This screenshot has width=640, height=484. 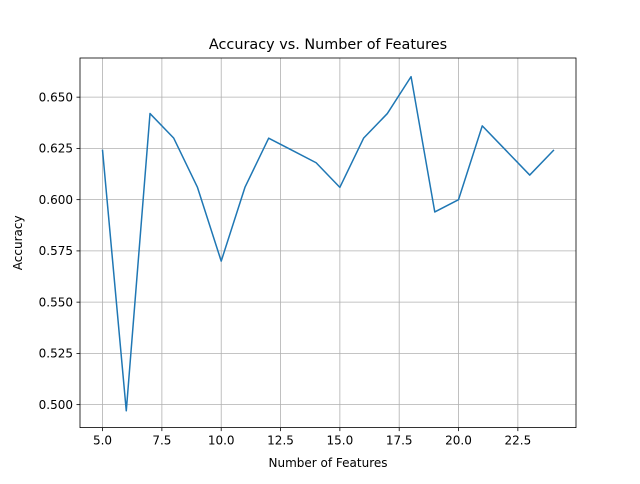 What do you see at coordinates (328, 45) in the screenshot?
I see `chart-title: Accuracy vs. Number of Features` at bounding box center [328, 45].